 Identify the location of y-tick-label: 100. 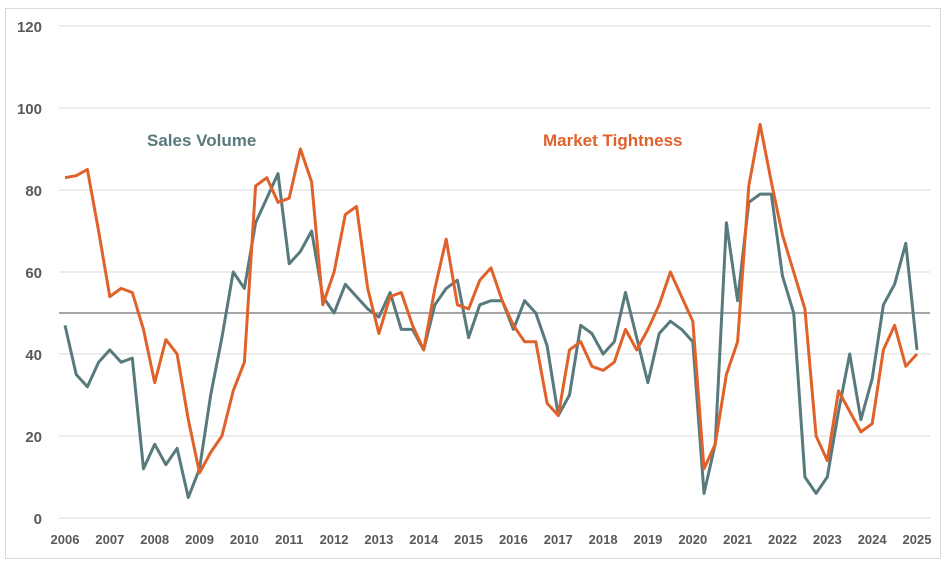
(29, 109).